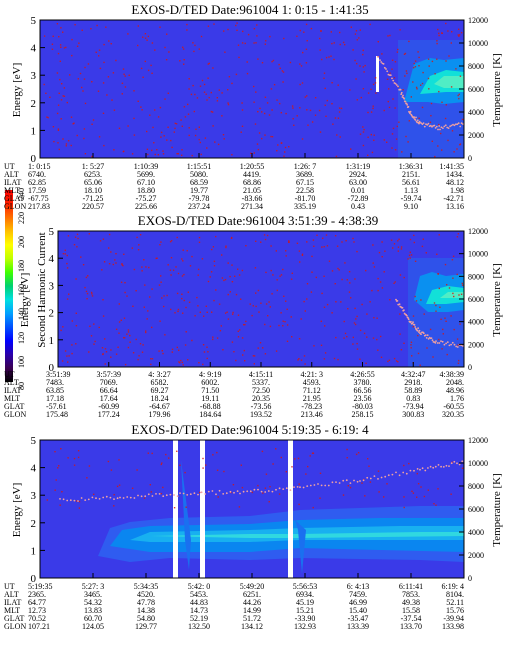 This screenshot has width=505, height=649. I want to click on table-cell: 63.00, so click(358, 182).